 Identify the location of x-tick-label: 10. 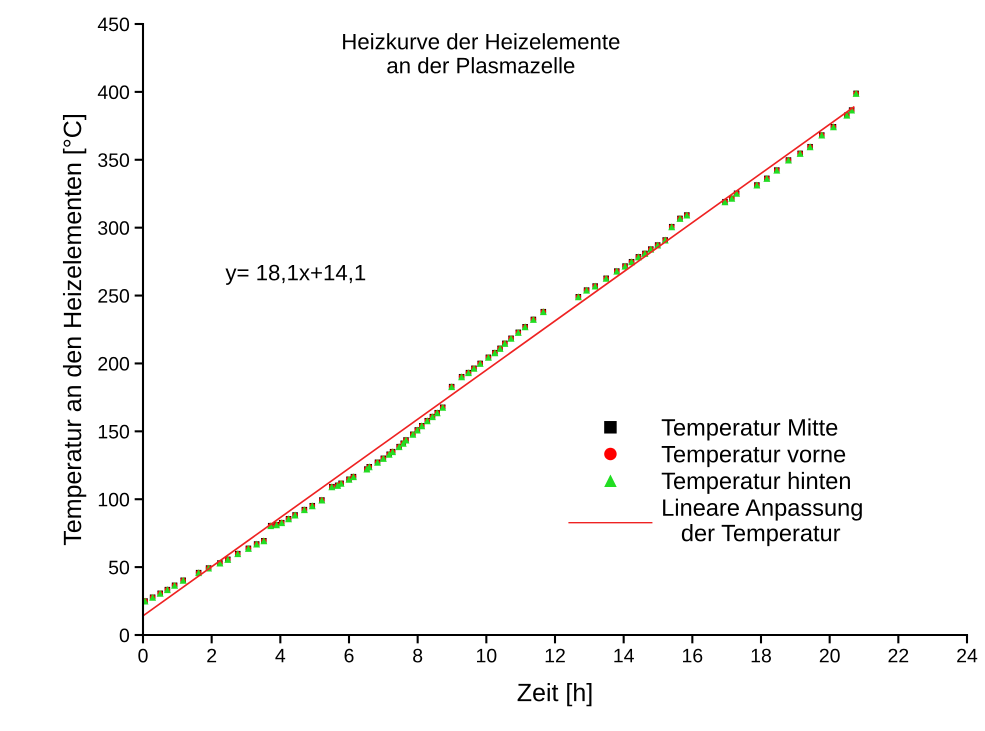
(486, 655).